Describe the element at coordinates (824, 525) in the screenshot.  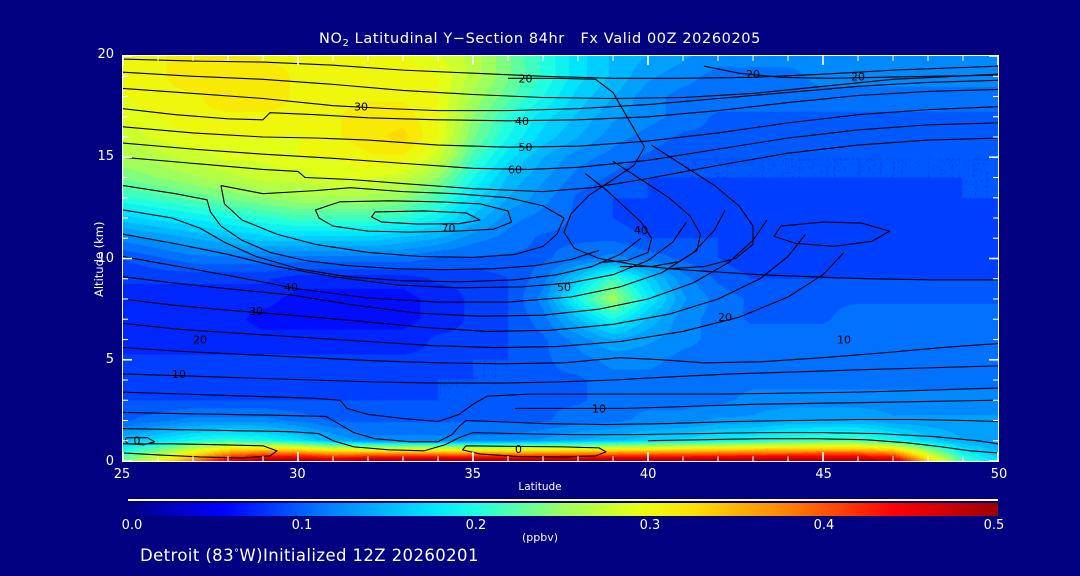
I see `colorbar-tick-label: 0.4` at that location.